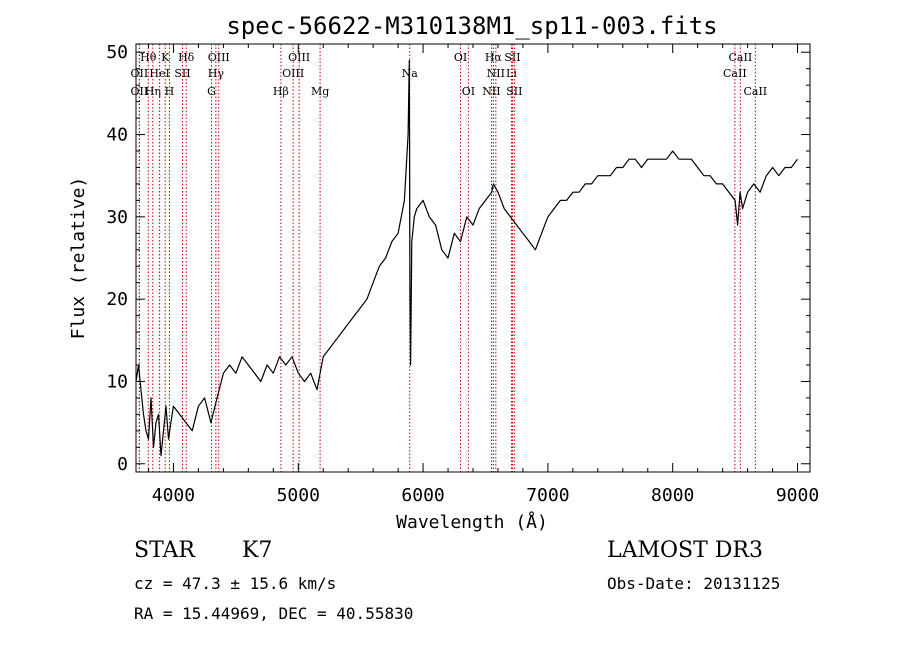 The image size is (900, 649). Describe the element at coordinates (298, 495) in the screenshot. I see `x-tick-label: 5000` at that location.